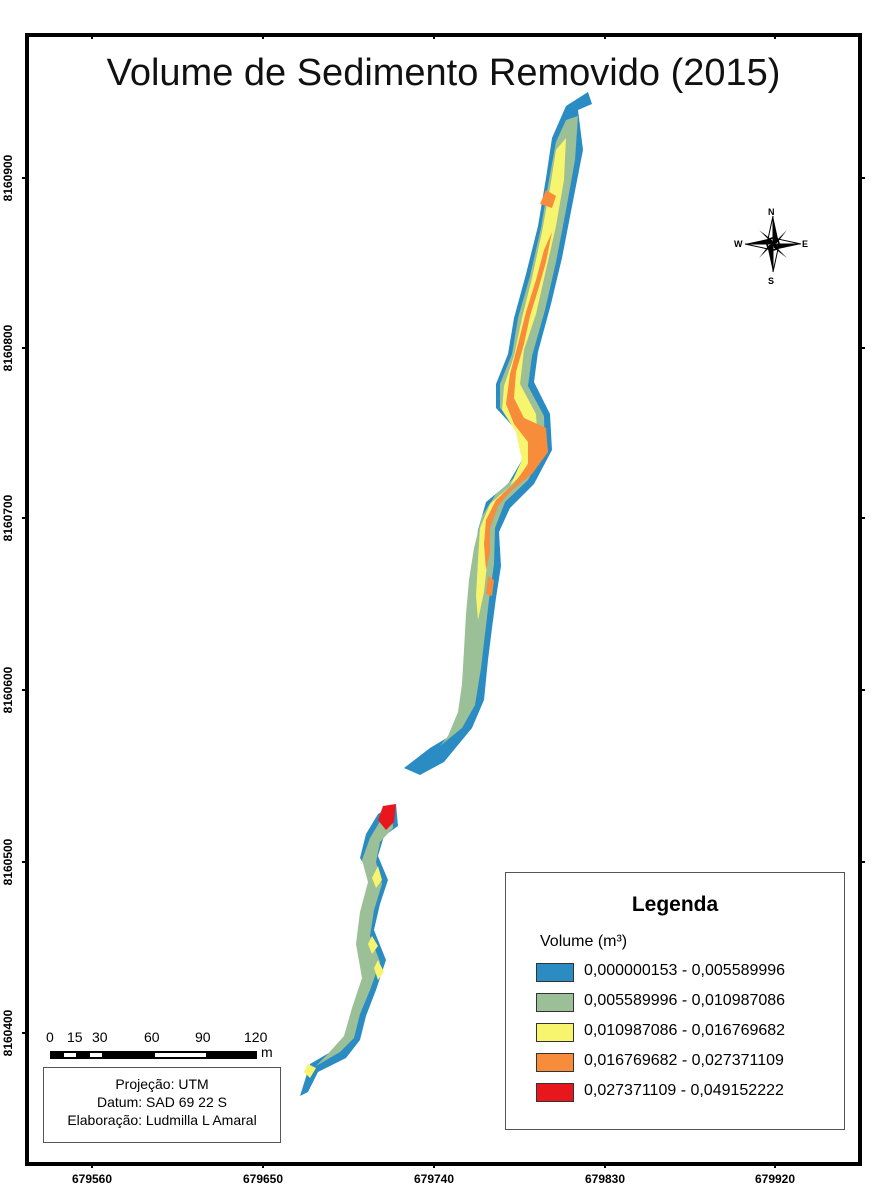 The image size is (878, 1200). I want to click on compass-north-label: N, so click(771, 212).